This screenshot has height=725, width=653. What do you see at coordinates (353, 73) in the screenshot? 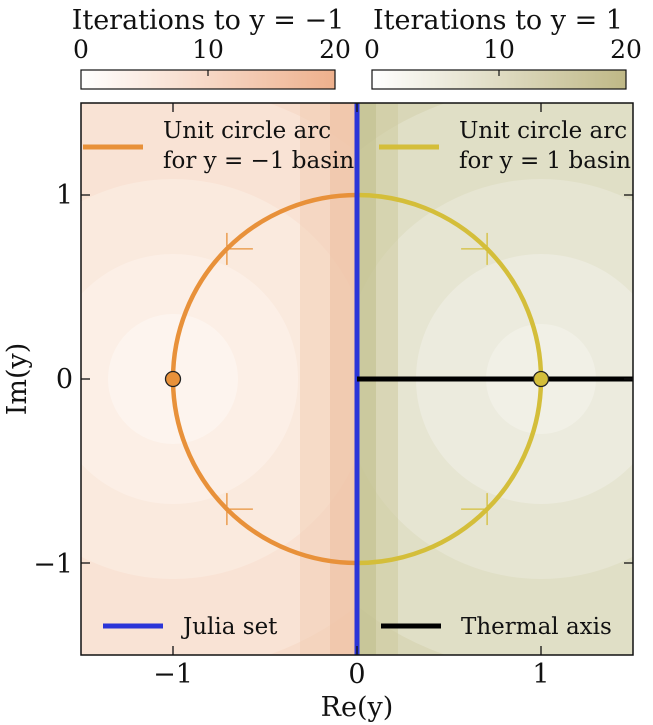
I see `colorbar-ticks` at bounding box center [353, 73].